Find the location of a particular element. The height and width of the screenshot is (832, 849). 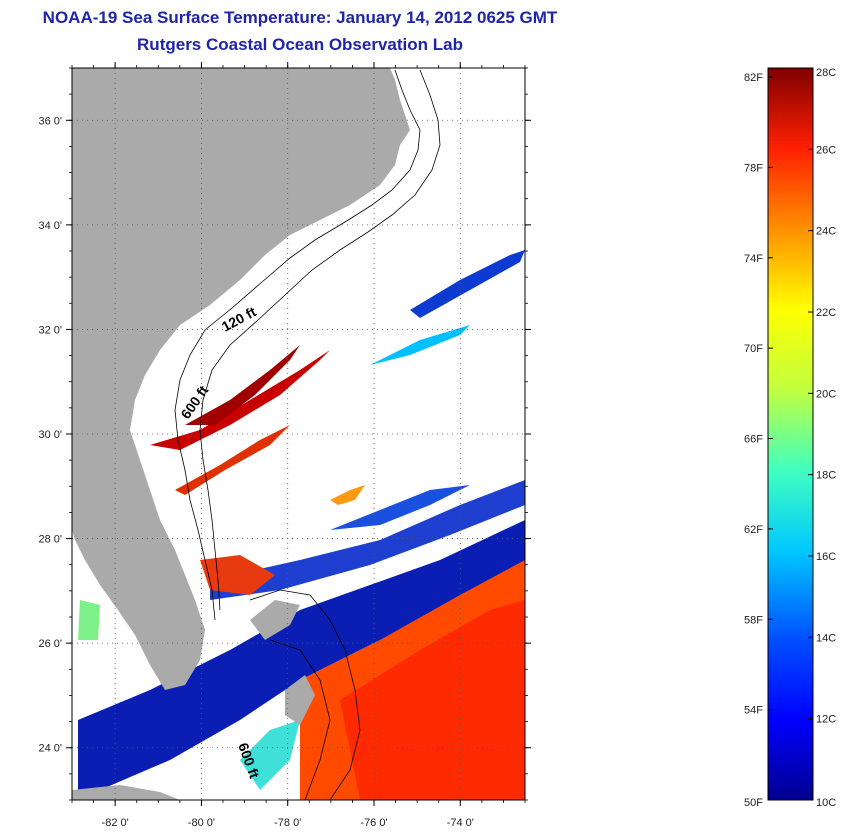

colorbar-label-c: 22C is located at coordinates (826, 313).